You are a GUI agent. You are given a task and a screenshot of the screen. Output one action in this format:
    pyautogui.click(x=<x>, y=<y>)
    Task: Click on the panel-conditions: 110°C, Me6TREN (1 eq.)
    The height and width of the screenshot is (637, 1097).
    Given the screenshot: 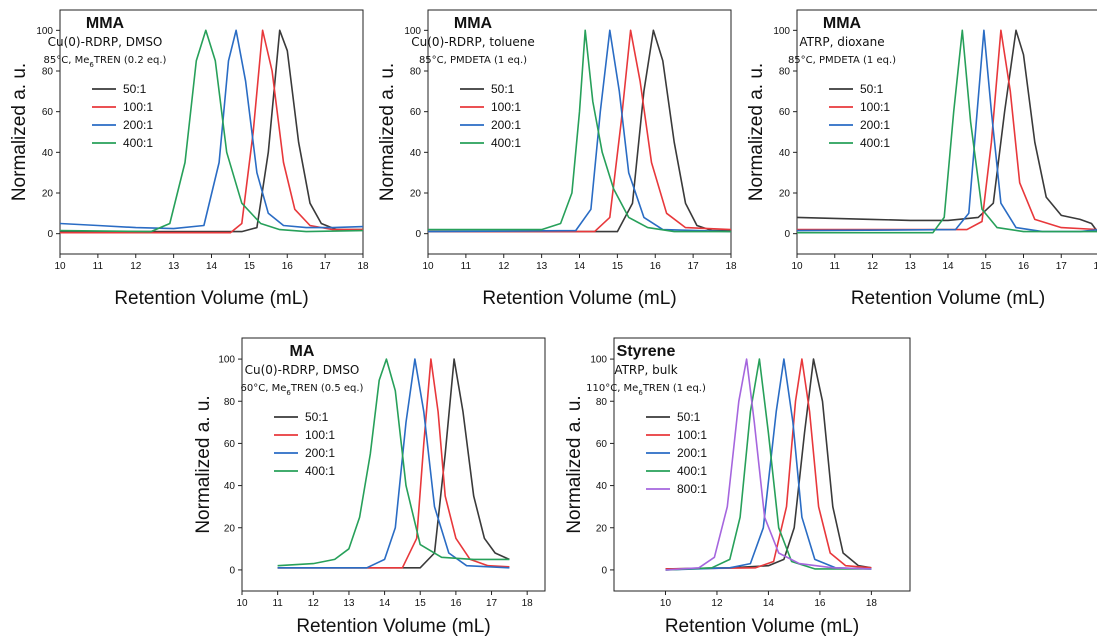 What is the action you would take?
    pyautogui.click(x=646, y=390)
    